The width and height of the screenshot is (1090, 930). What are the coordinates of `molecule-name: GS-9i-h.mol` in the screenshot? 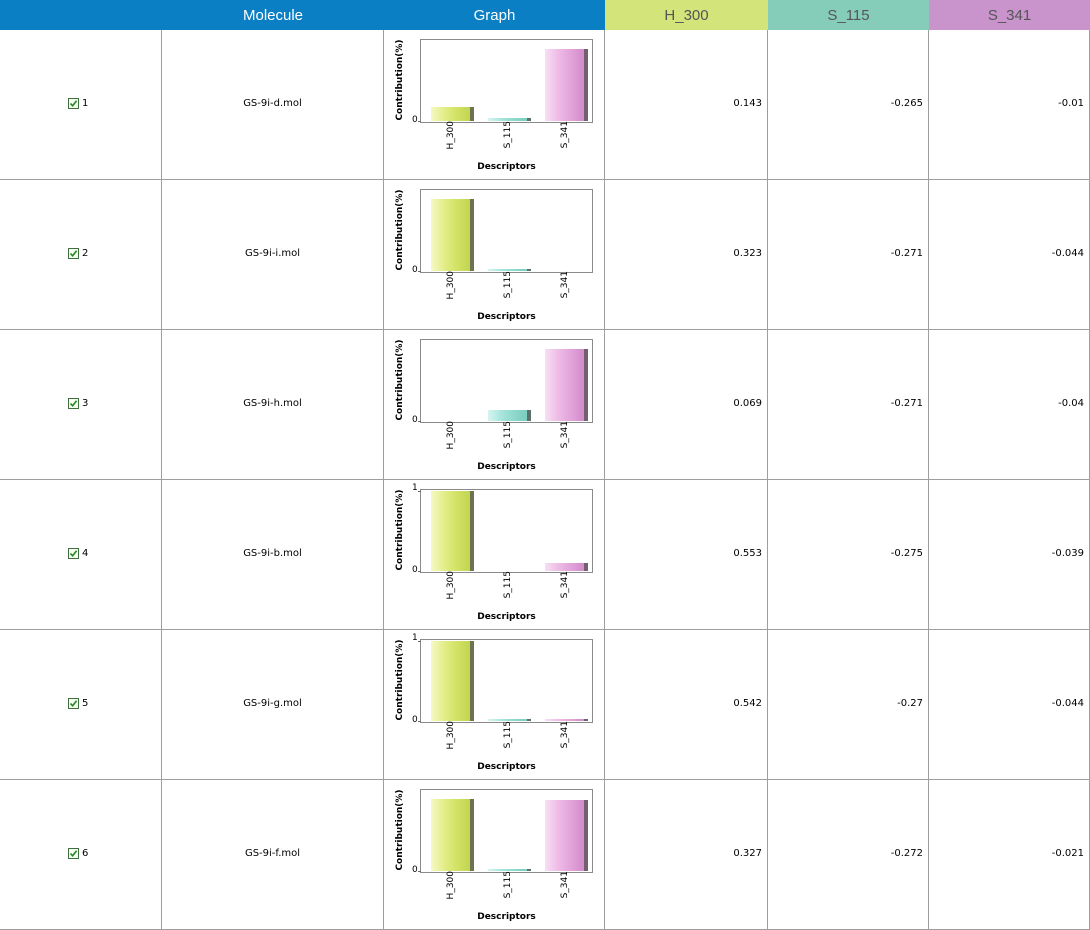 It's located at (273, 405).